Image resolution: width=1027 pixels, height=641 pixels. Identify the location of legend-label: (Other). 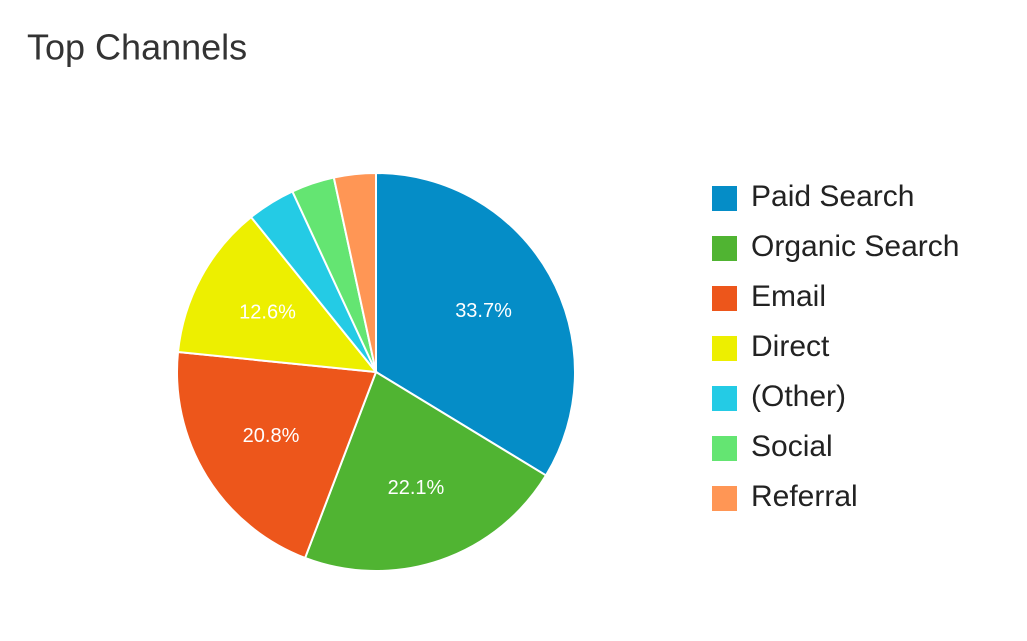
(798, 396).